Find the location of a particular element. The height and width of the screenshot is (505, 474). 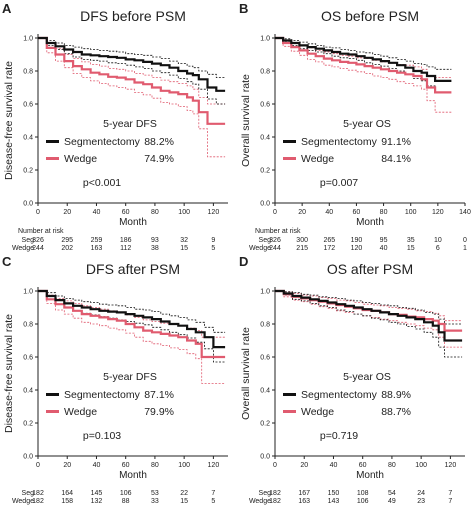

risk-value: 259 is located at coordinates (97, 240).